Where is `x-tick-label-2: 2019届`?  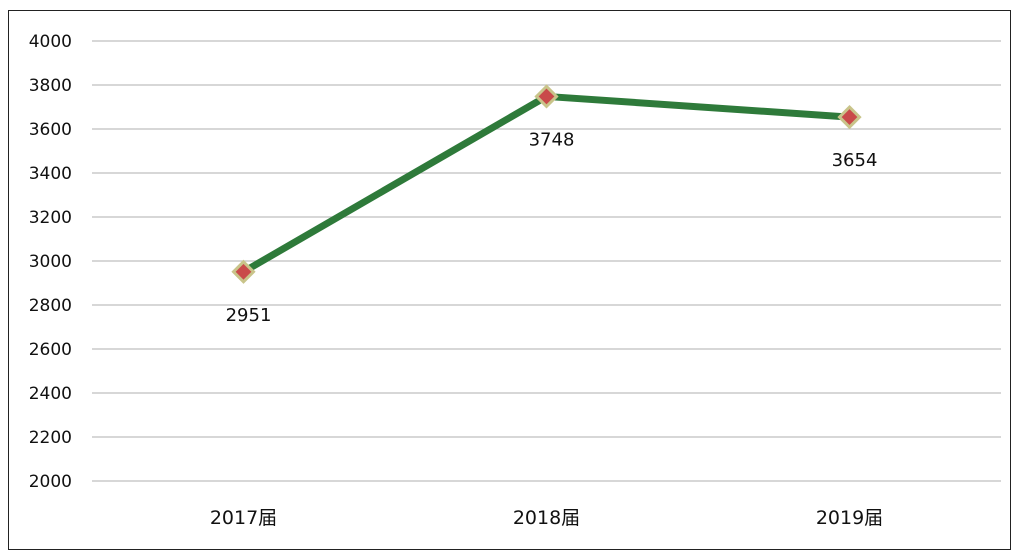 x-tick-label-2: 2019届 is located at coordinates (849, 518).